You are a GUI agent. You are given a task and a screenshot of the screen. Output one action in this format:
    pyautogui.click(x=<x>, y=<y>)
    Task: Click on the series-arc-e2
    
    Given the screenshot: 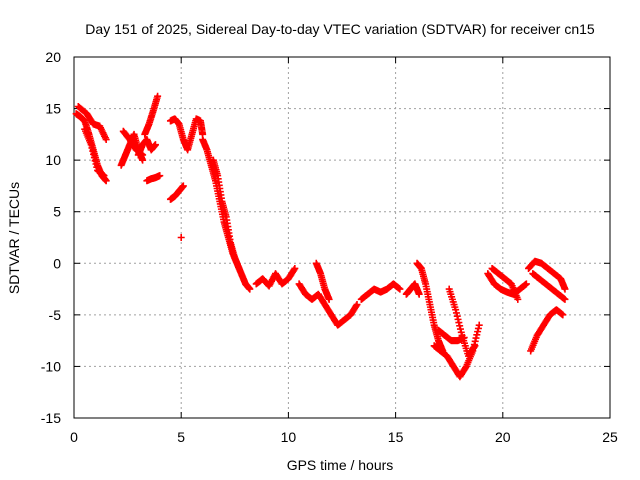 What is the action you would take?
    pyautogui.click(x=226, y=214)
    